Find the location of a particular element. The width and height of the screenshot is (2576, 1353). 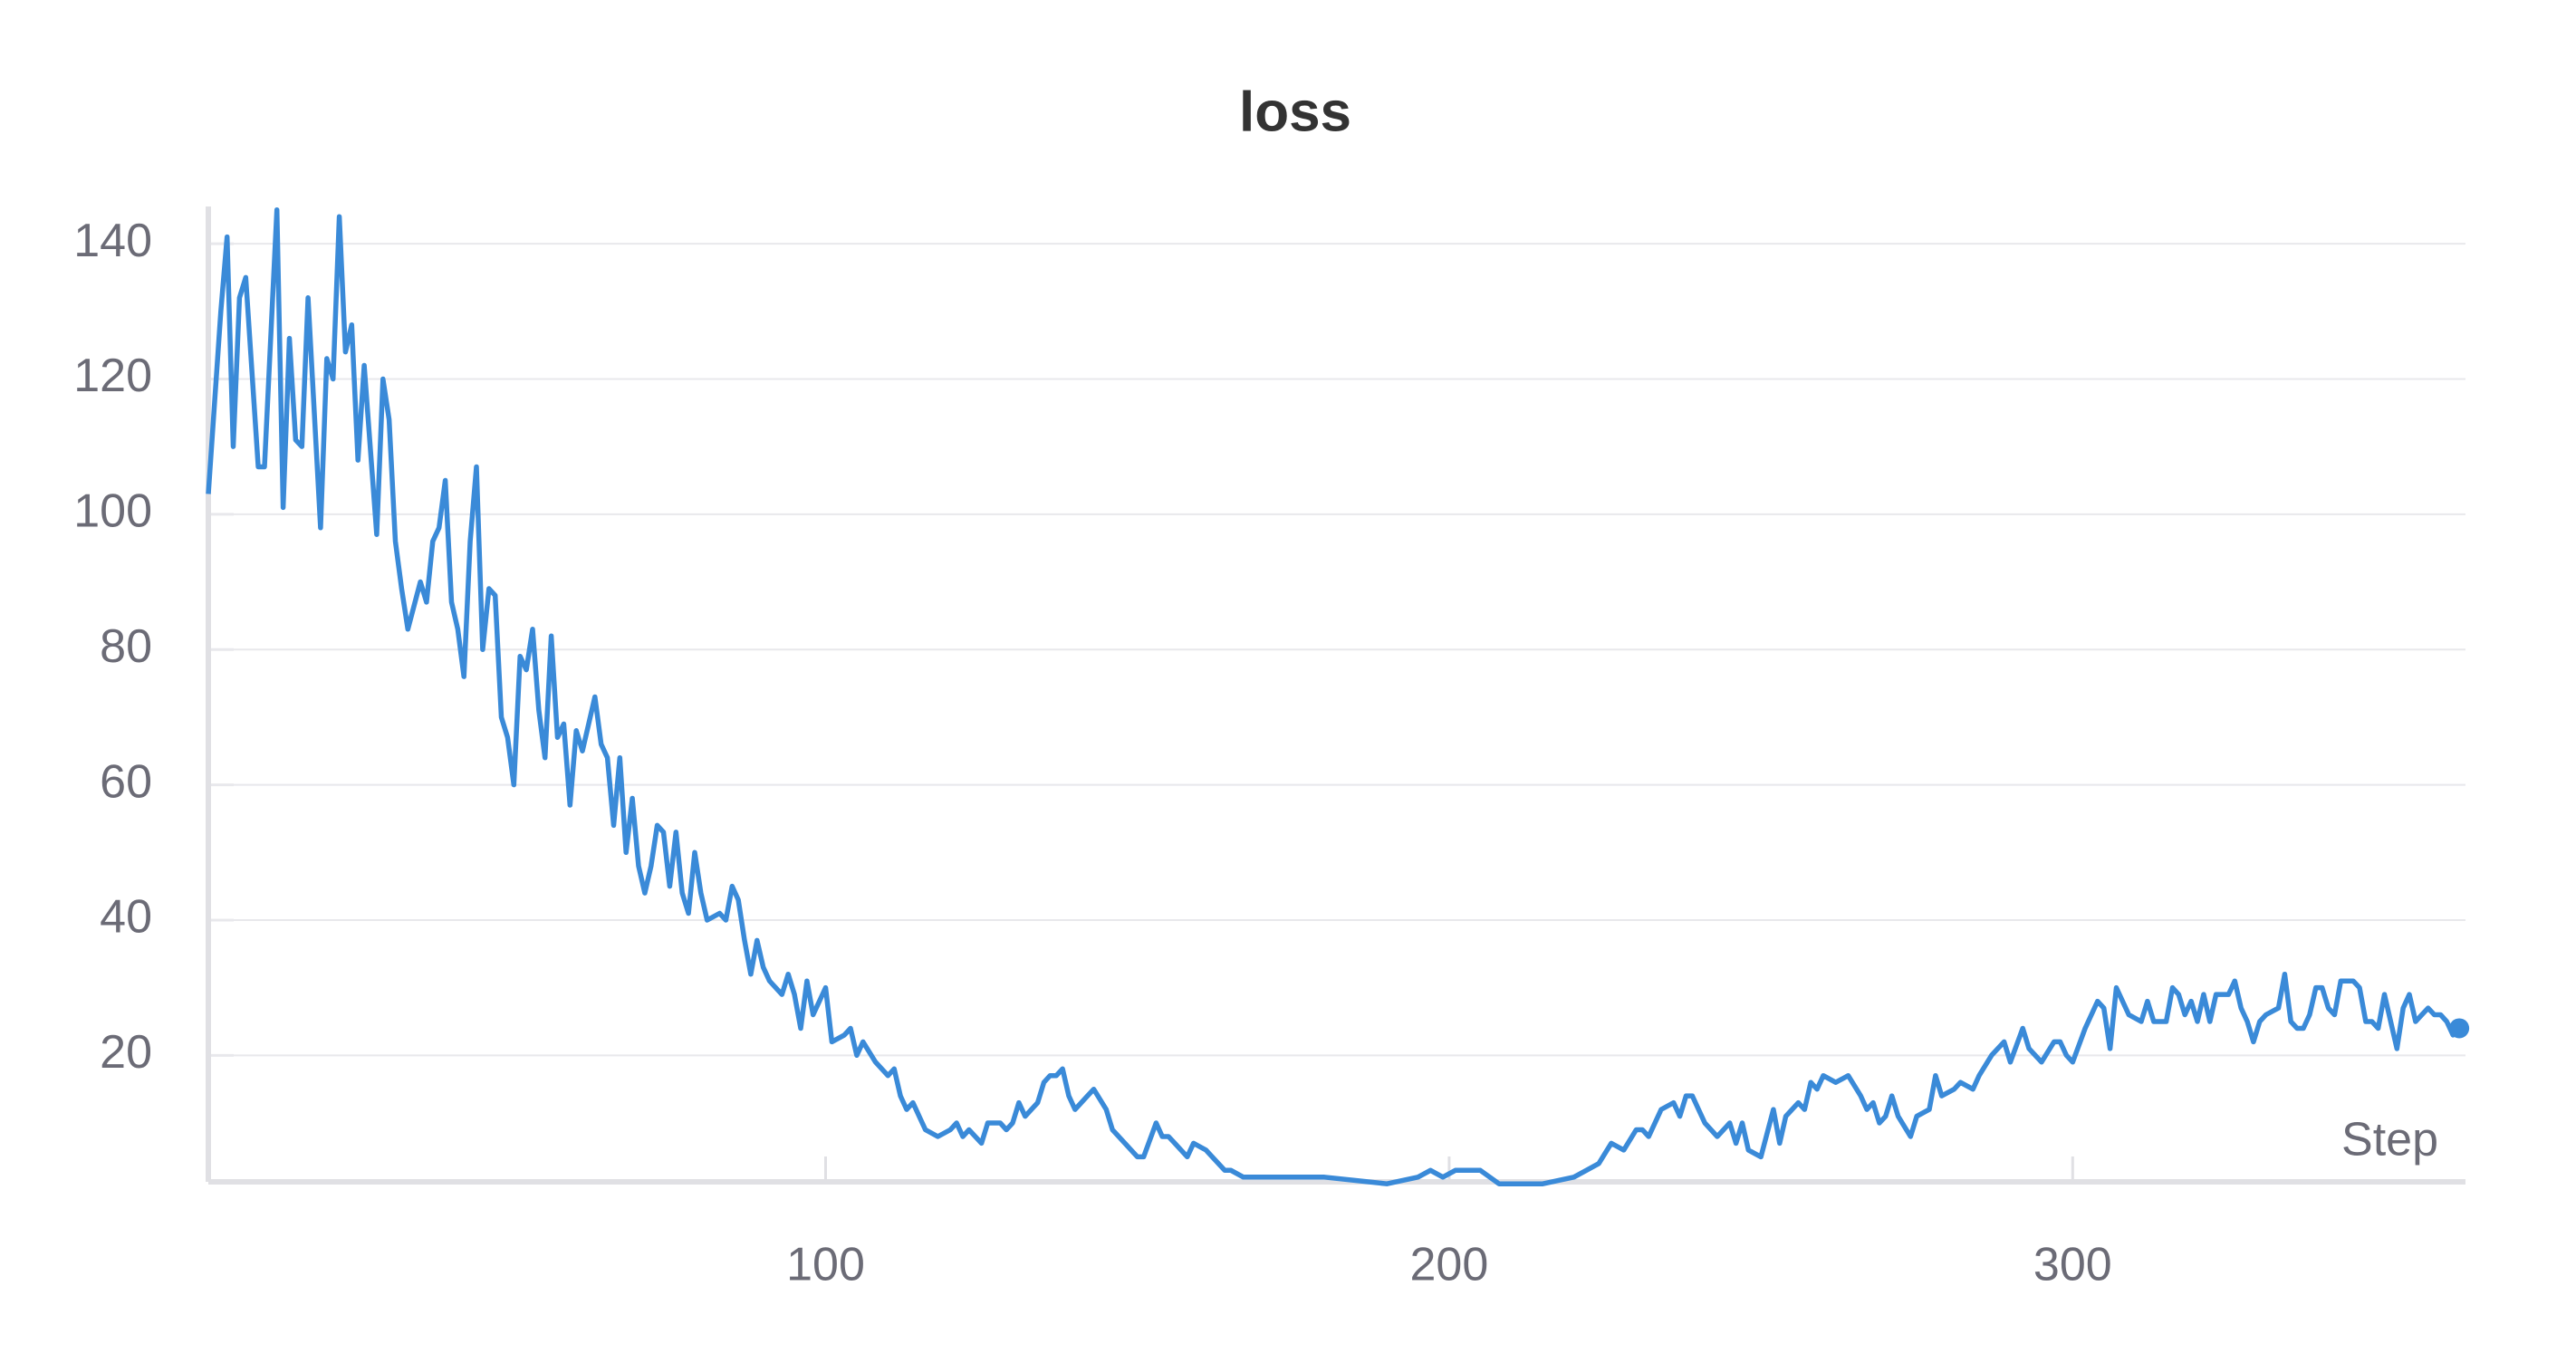

y-tick-label: 40 is located at coordinates (126, 917).